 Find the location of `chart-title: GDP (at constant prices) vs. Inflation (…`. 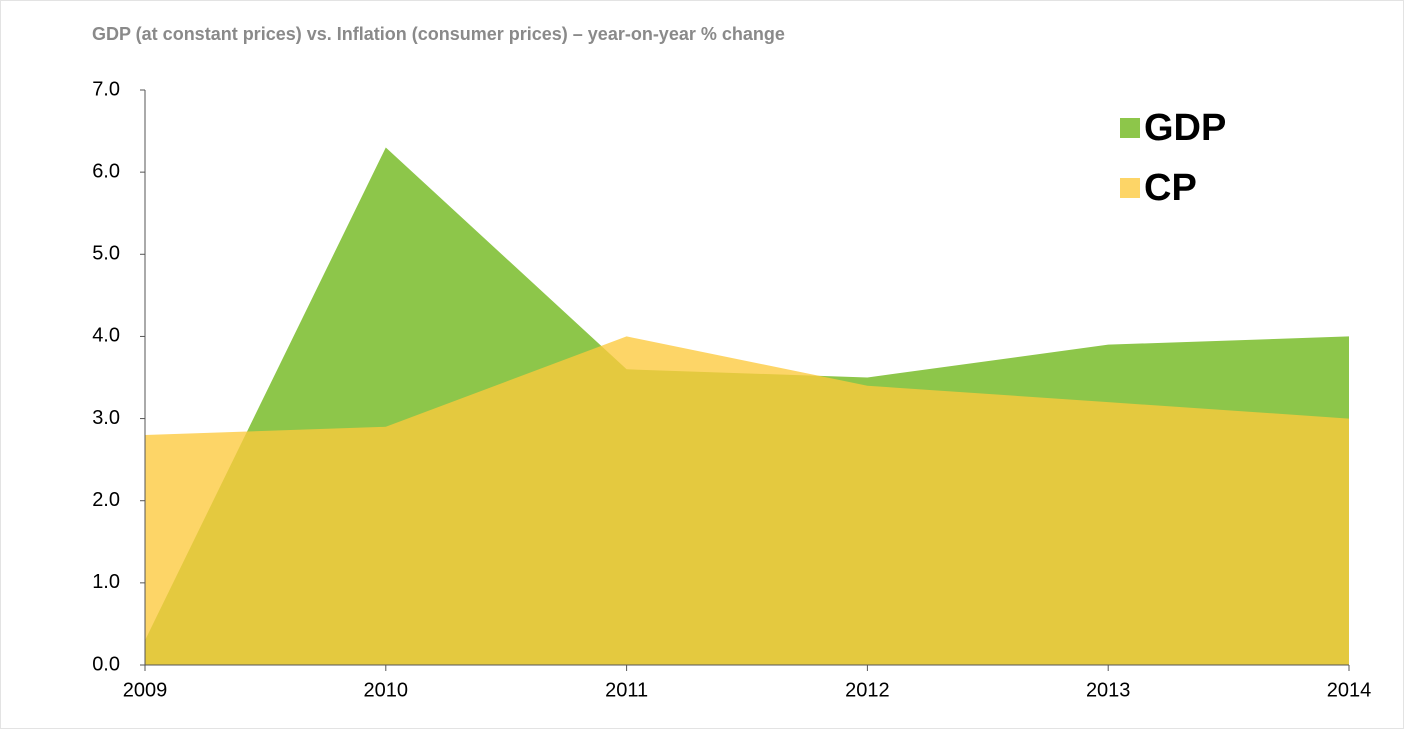

chart-title: GDP (at constant prices) vs. Inflation (… is located at coordinates (438, 34).